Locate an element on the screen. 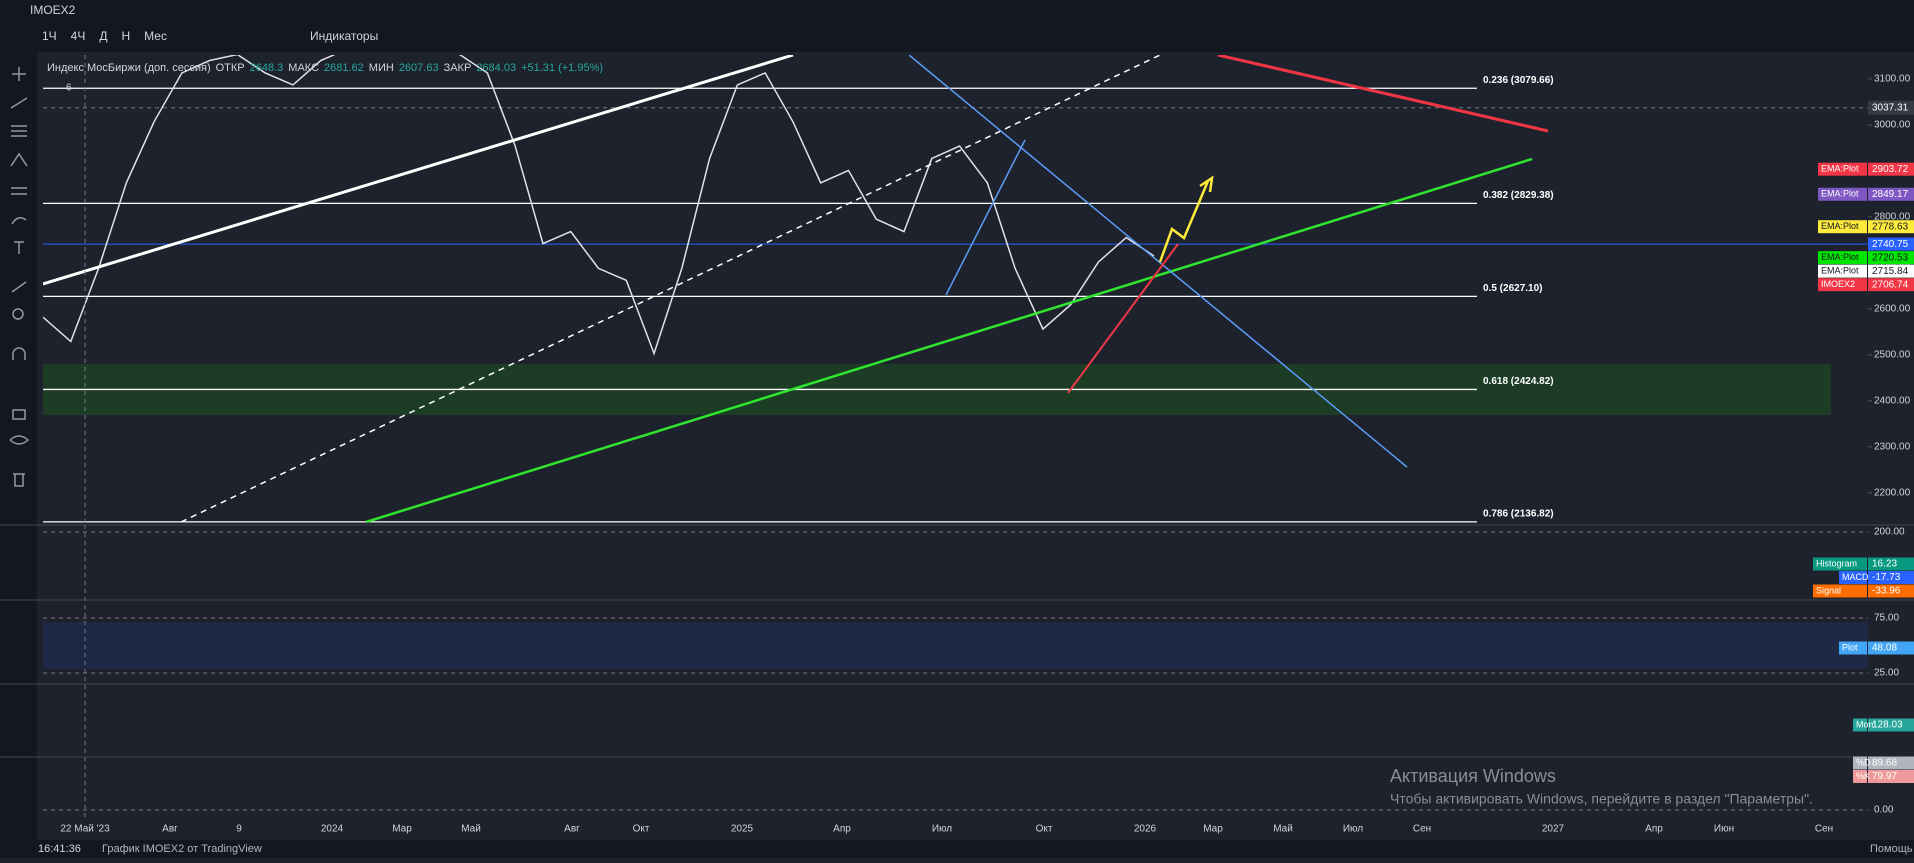  forecast-tool is located at coordinates (19, 191).